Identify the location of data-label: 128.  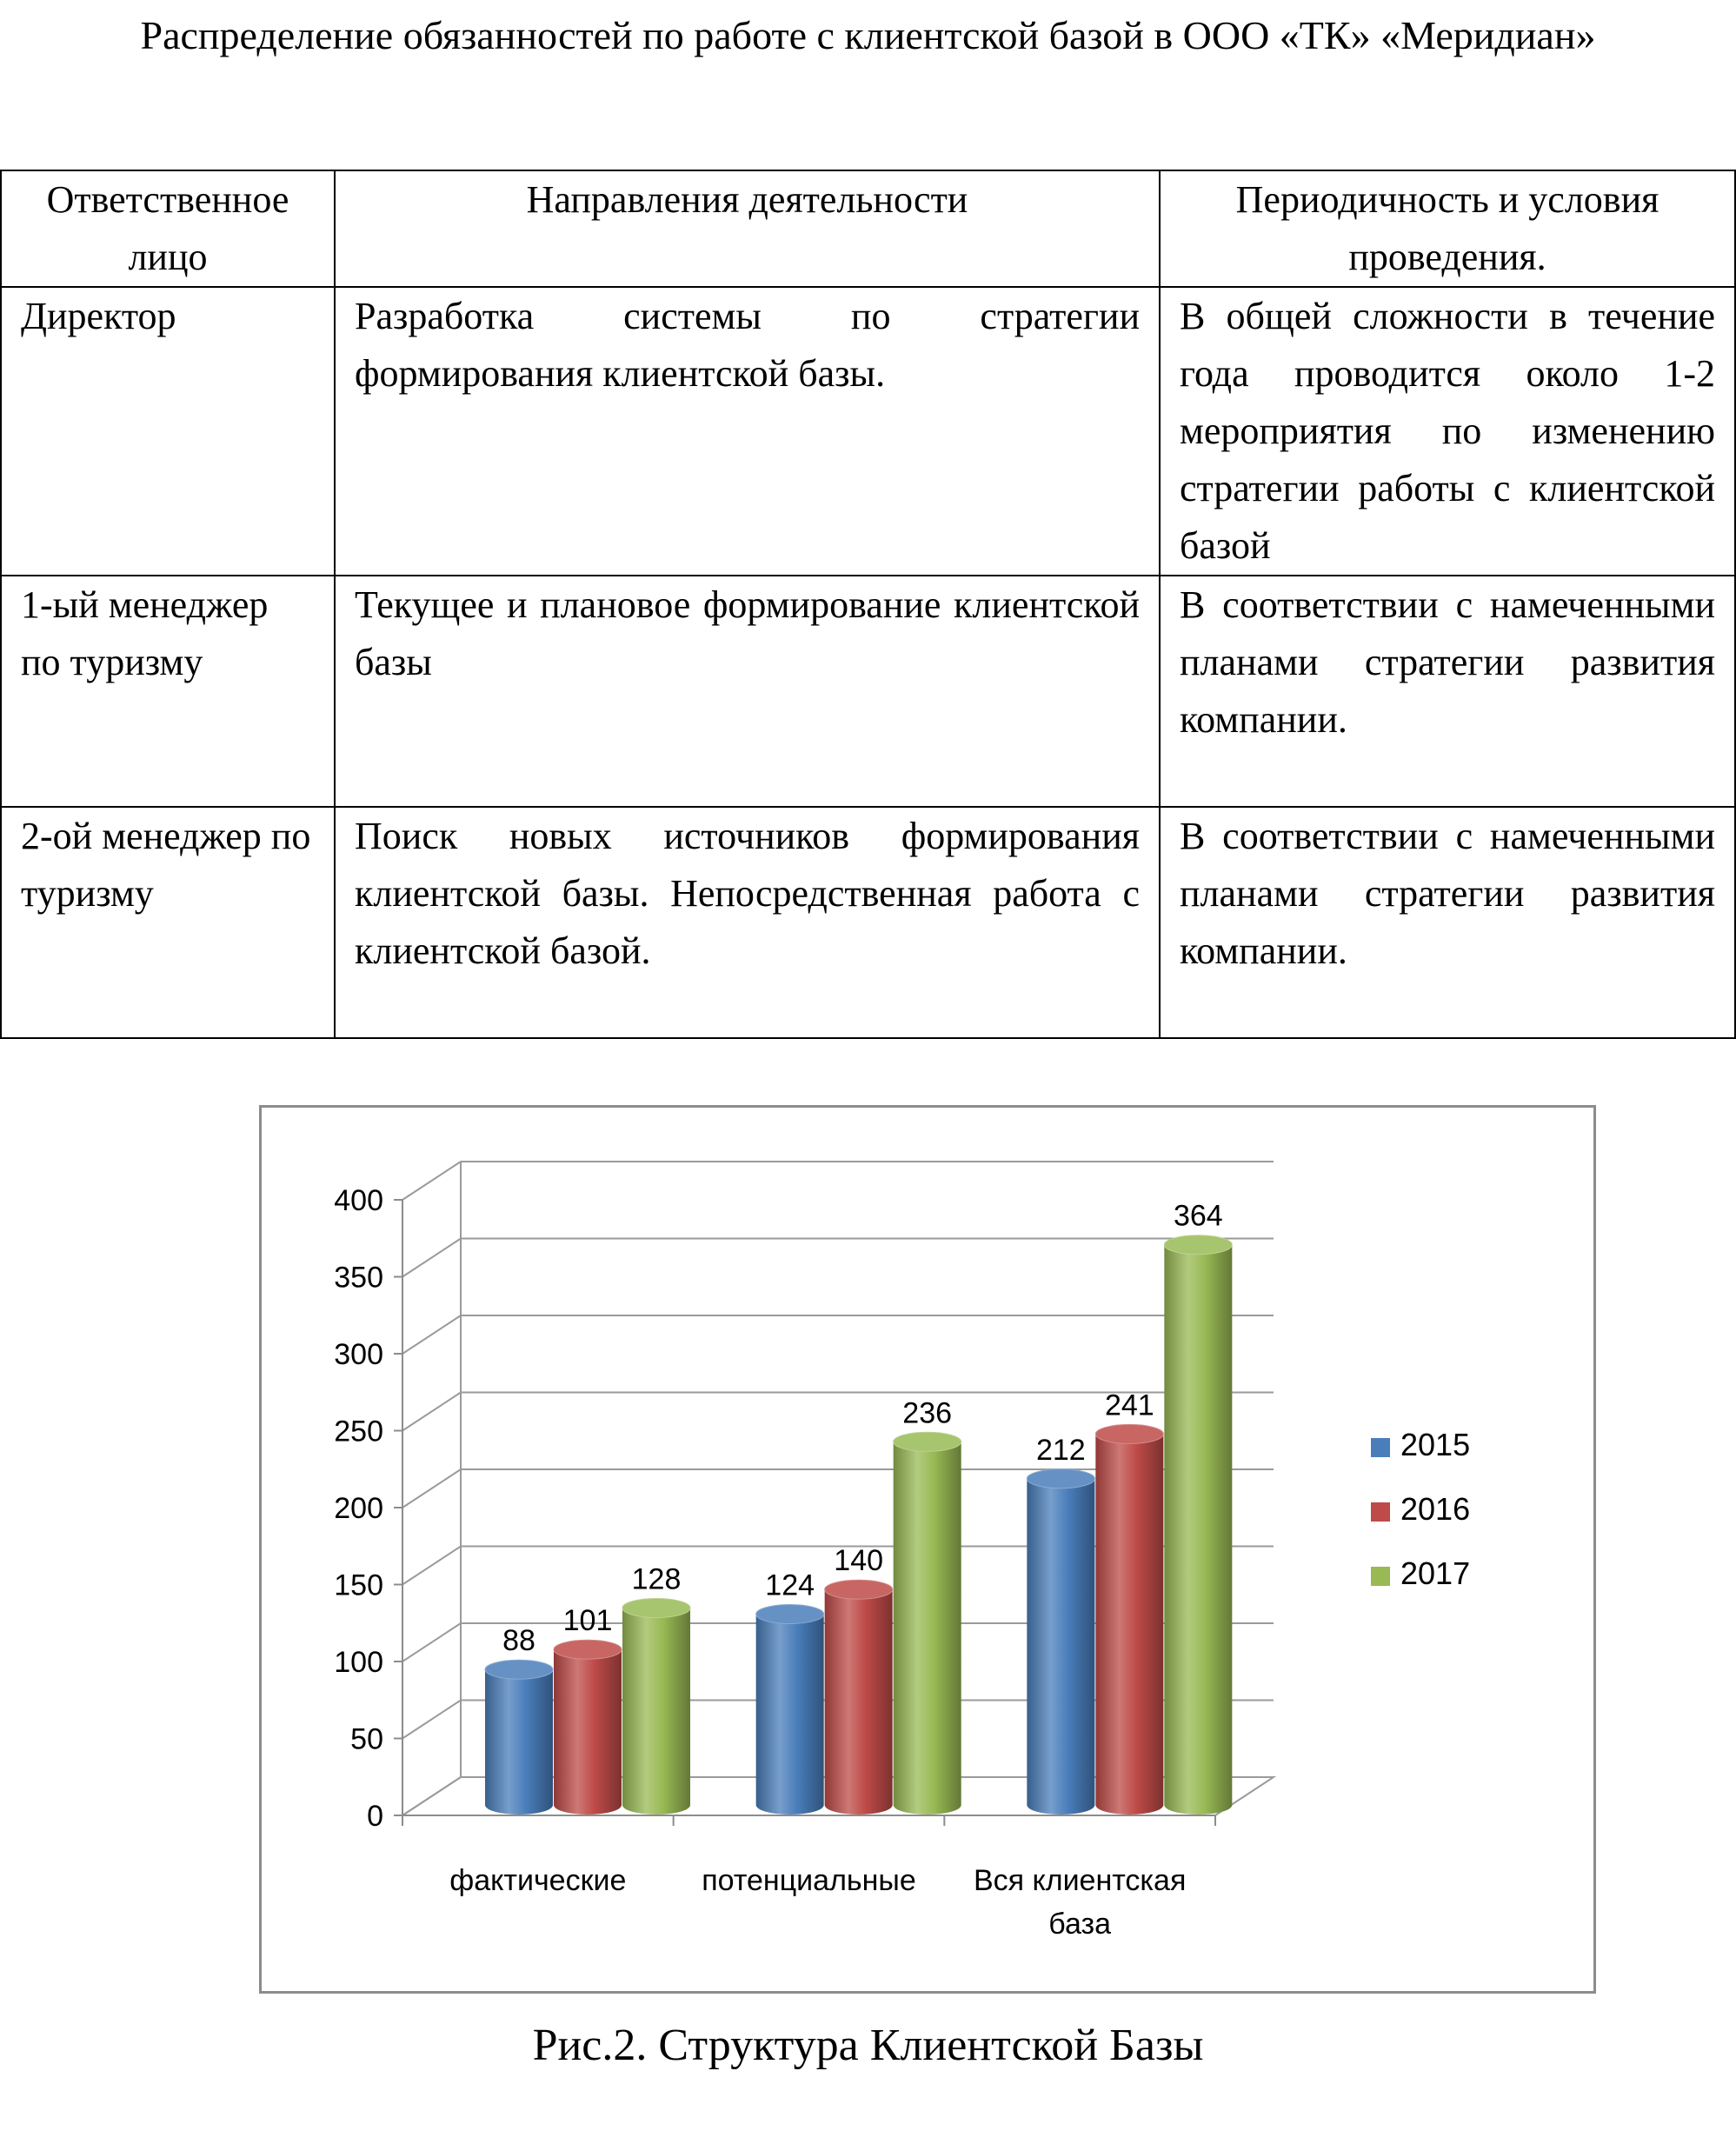
(657, 1578).